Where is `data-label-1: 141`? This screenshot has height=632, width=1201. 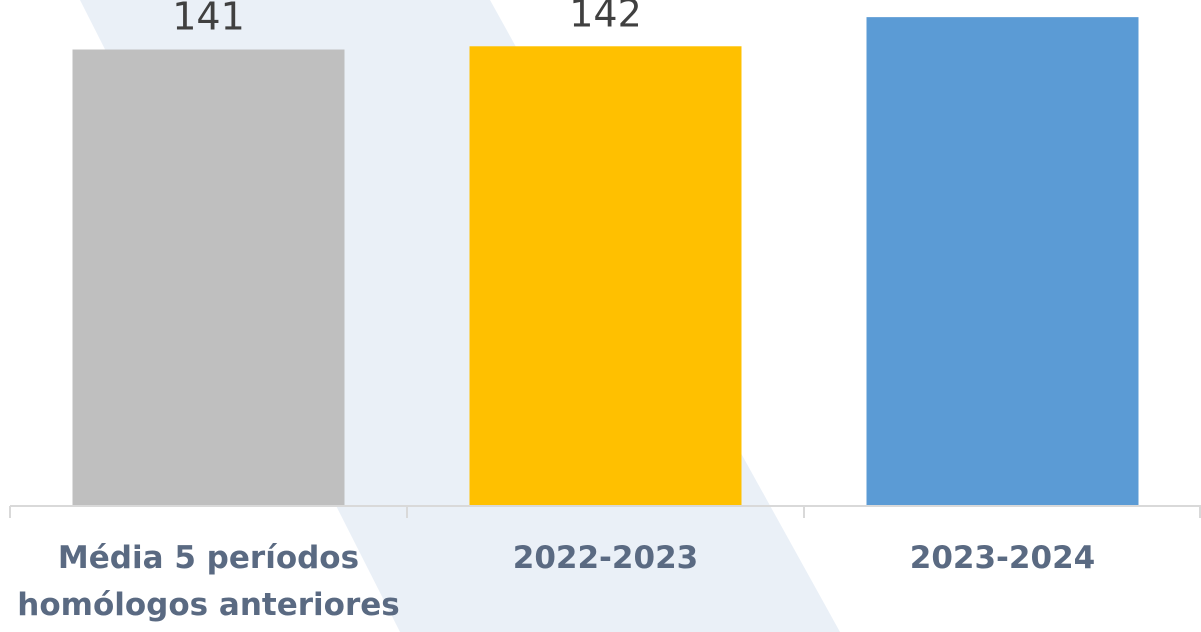
data-label-1: 141 is located at coordinates (208, 19).